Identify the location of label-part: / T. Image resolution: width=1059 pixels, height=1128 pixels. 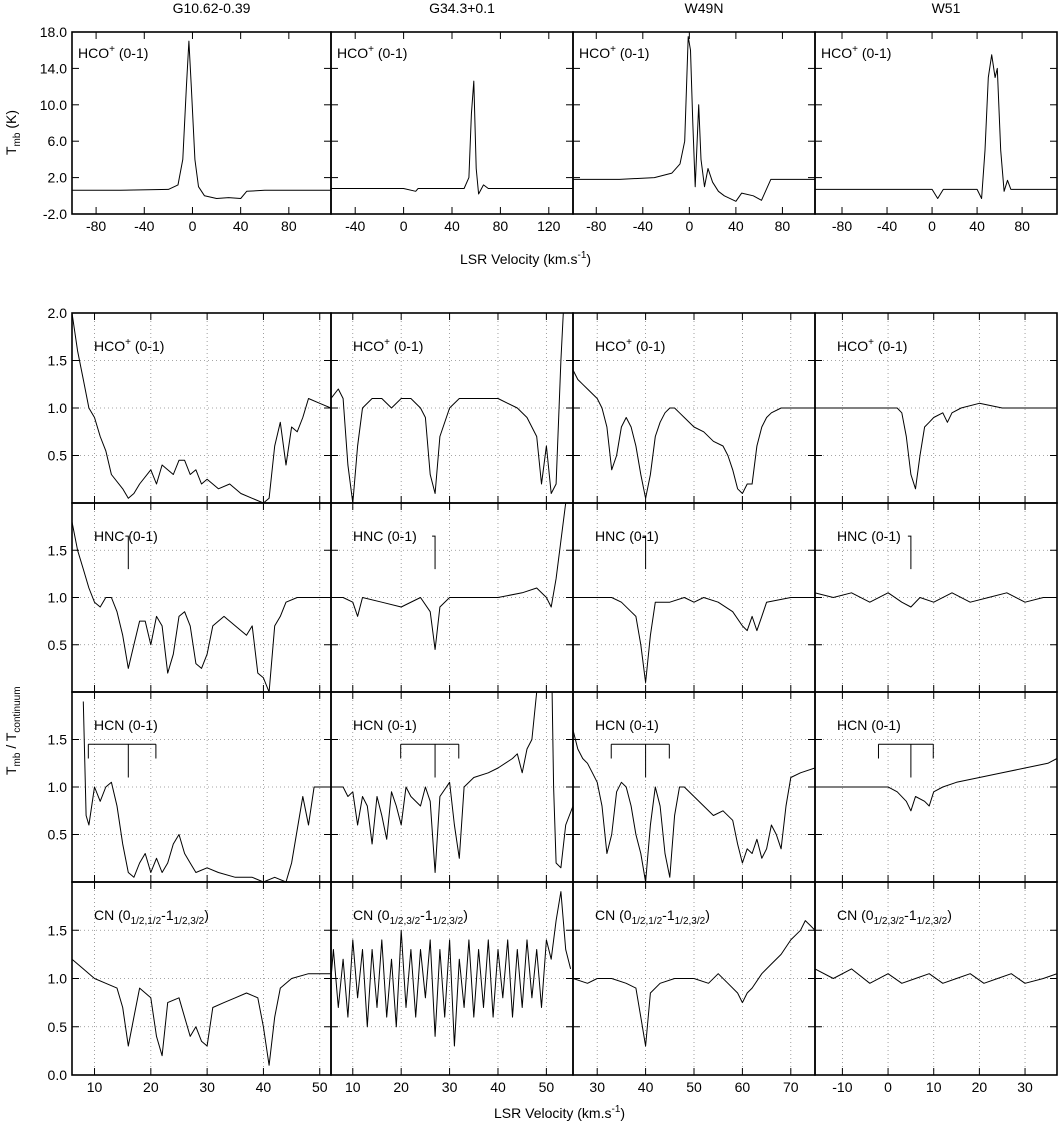
(11, 742).